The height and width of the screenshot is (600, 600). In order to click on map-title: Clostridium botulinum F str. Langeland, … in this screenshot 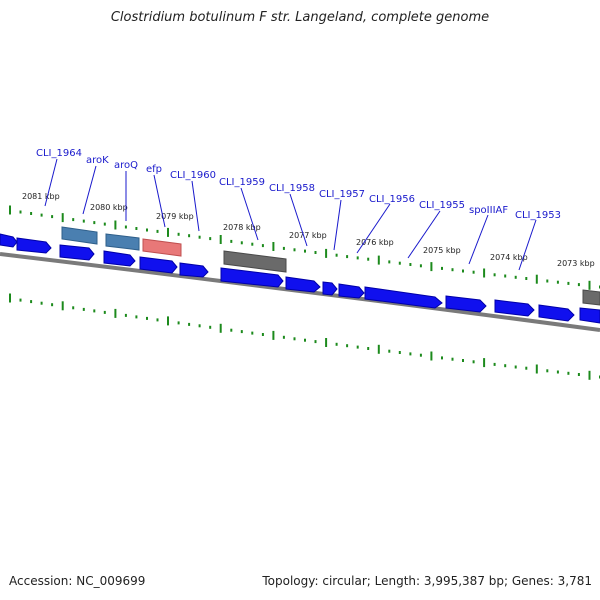, I will do `click(300, 17)`.